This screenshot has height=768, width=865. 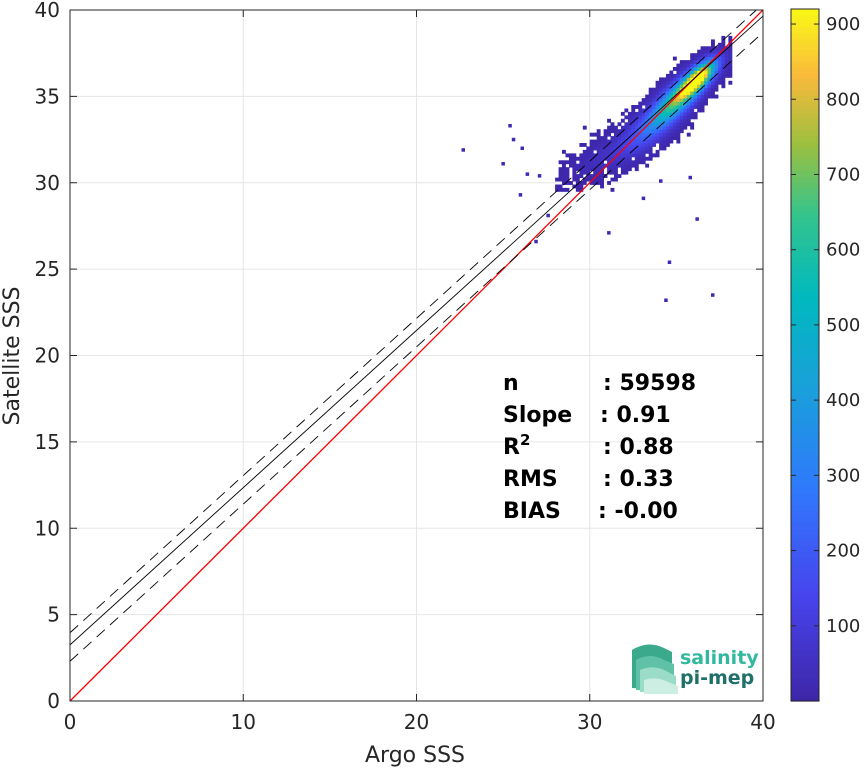 I want to click on y-tick-label: 15, so click(x=47, y=442).